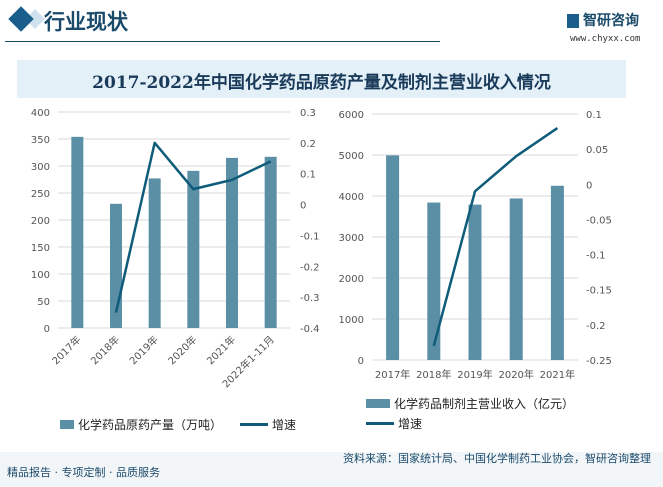 The height and width of the screenshot is (487, 663). I want to click on y-left-tick: 4000, so click(351, 197).